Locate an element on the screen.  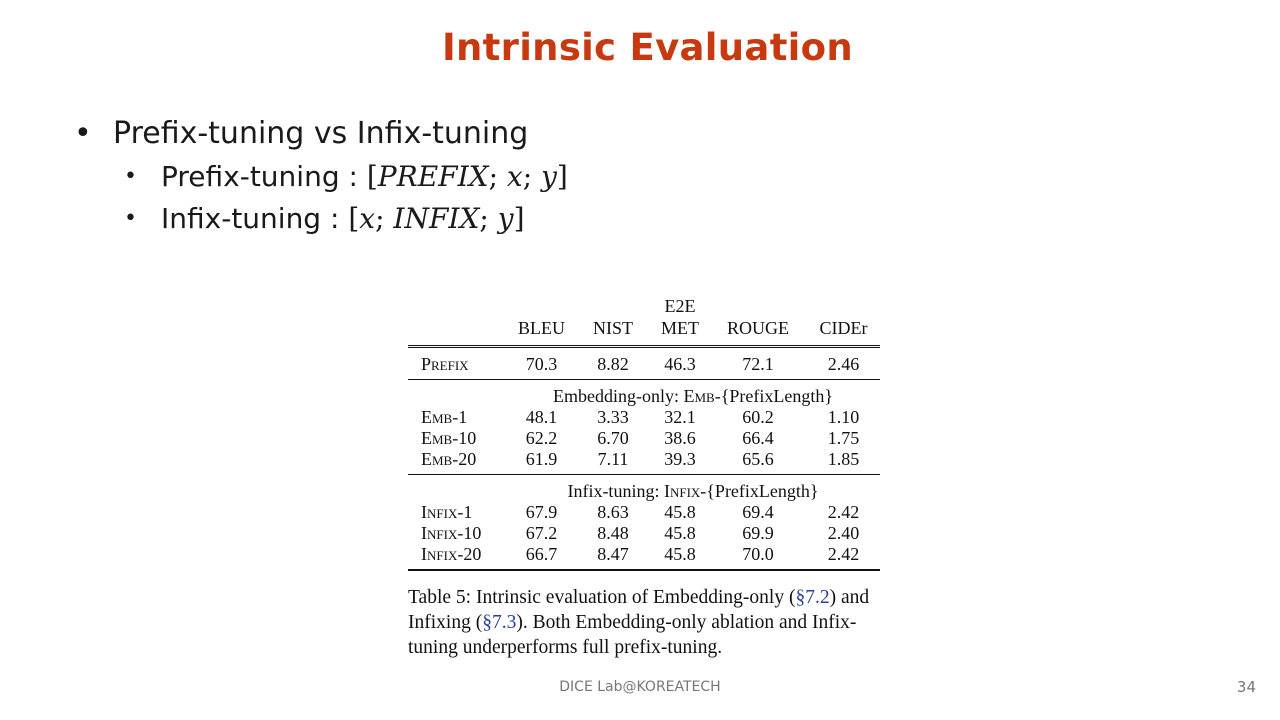
table-cell: 70.3 is located at coordinates (541, 364).